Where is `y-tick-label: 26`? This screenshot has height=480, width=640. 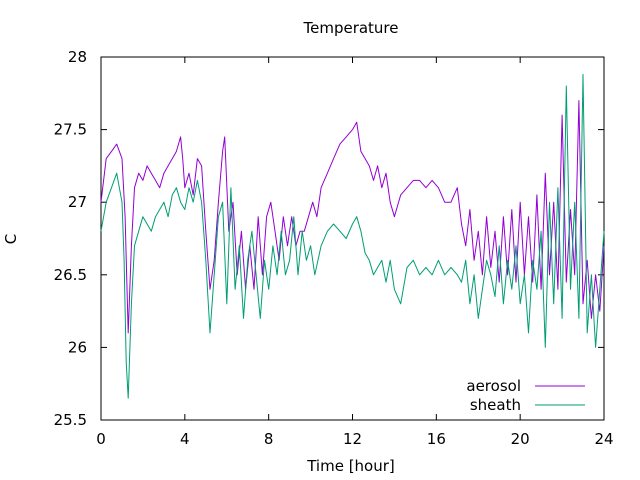 y-tick-label: 26 is located at coordinates (77, 347).